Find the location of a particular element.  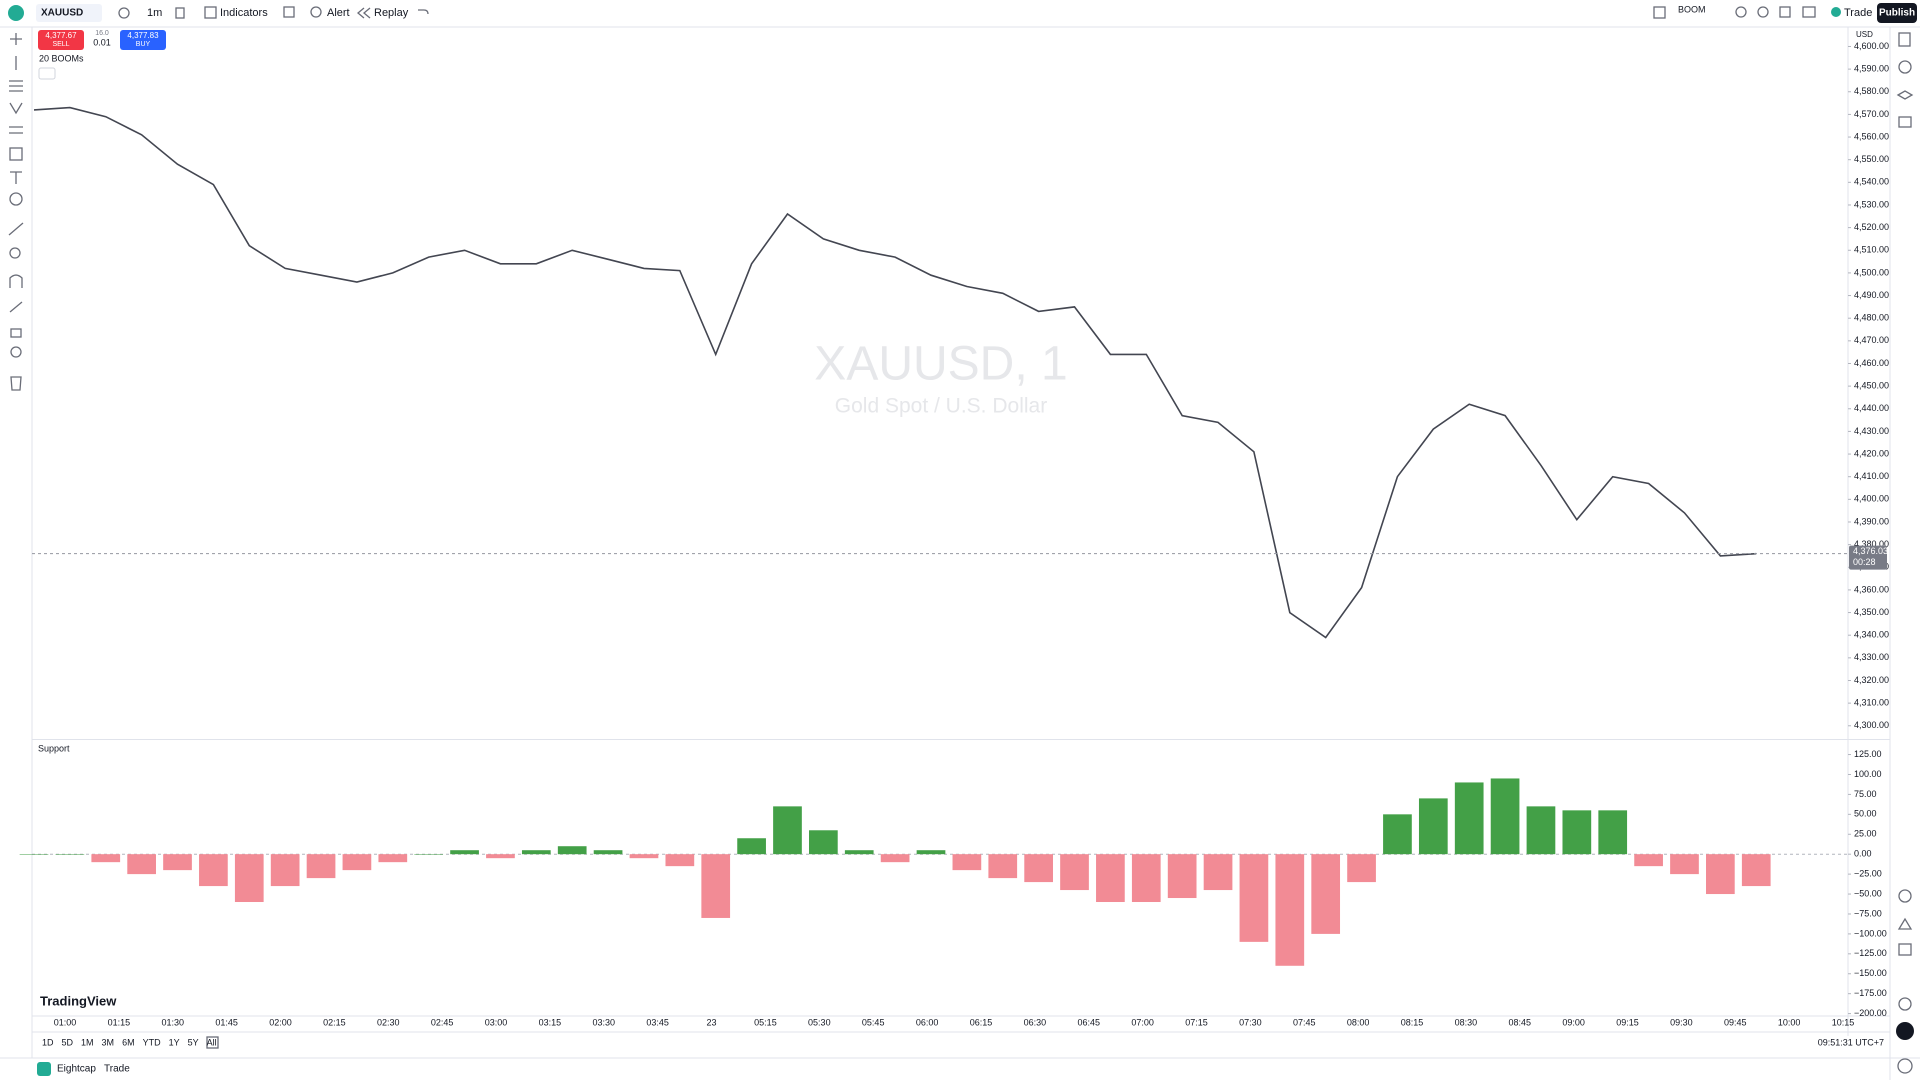

time-label: 07:00 is located at coordinates (1142, 1022).